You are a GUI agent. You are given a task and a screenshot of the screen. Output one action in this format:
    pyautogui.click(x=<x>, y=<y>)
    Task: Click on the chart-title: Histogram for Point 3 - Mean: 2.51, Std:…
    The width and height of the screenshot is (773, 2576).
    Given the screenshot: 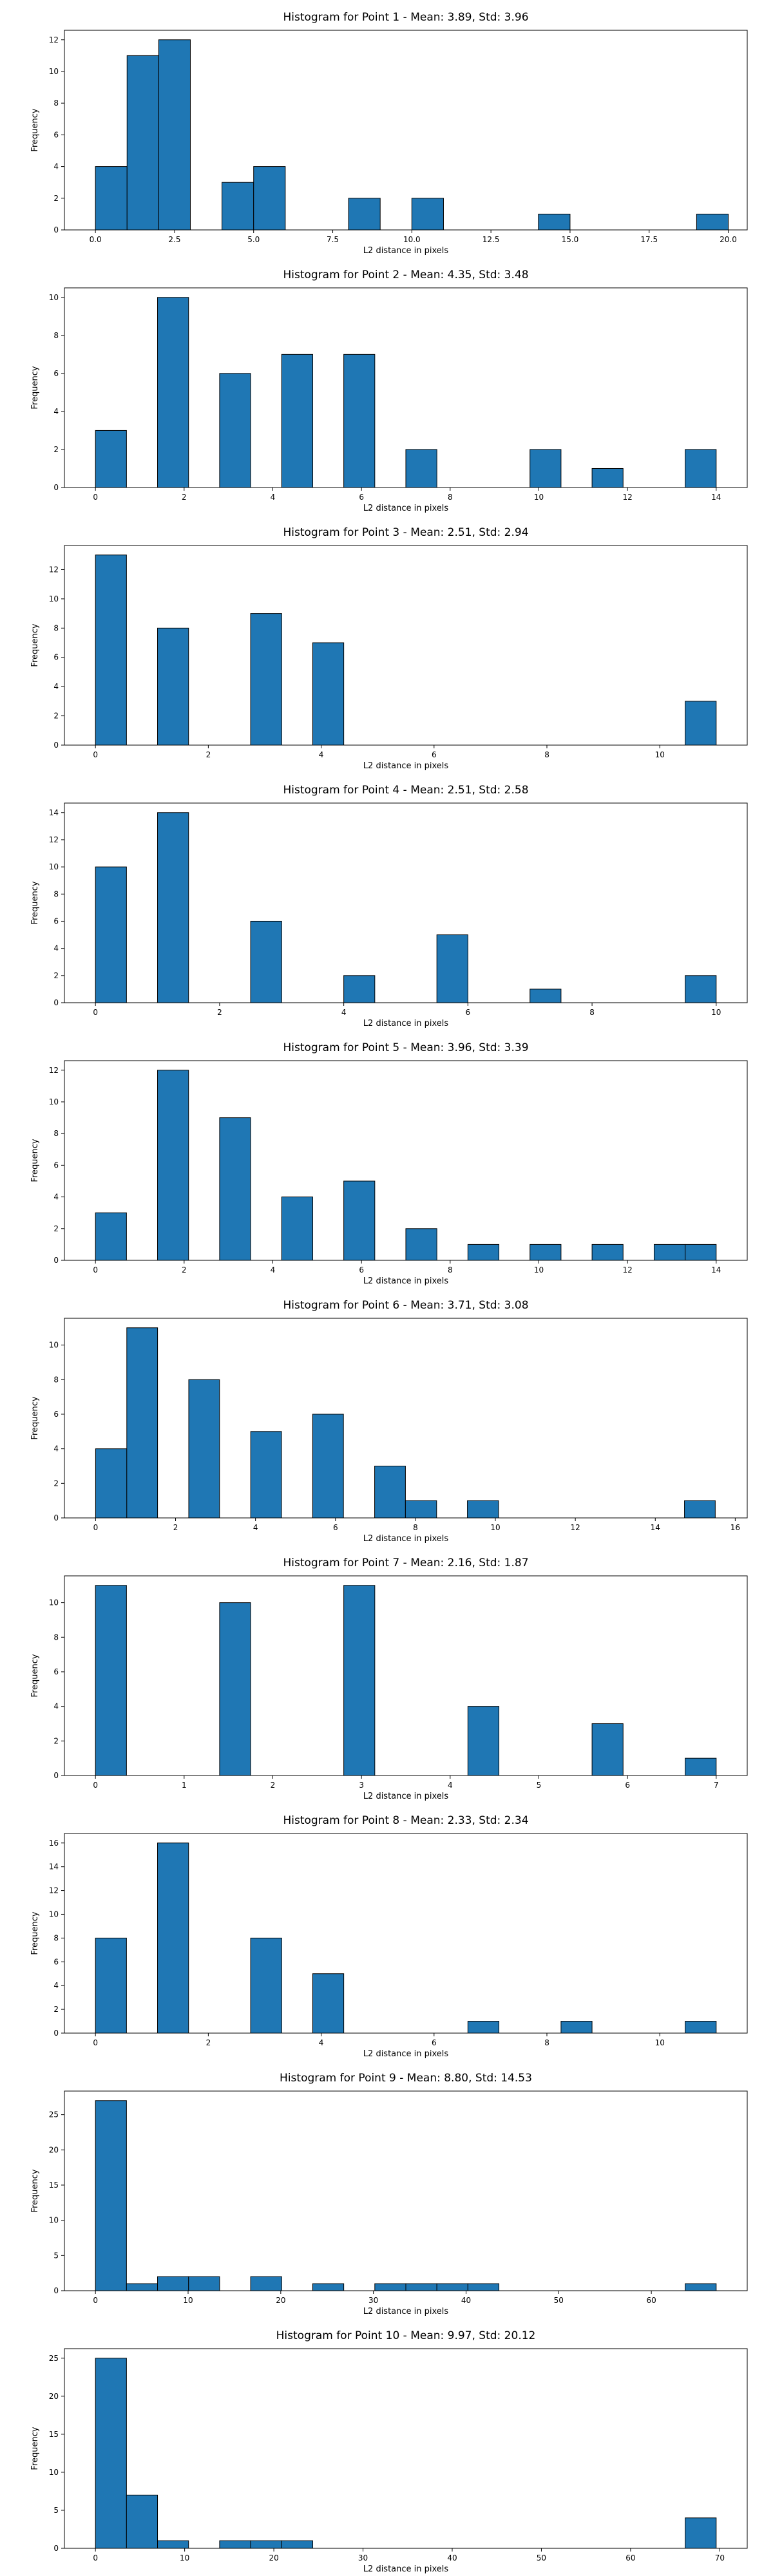 What is the action you would take?
    pyautogui.click(x=405, y=532)
    